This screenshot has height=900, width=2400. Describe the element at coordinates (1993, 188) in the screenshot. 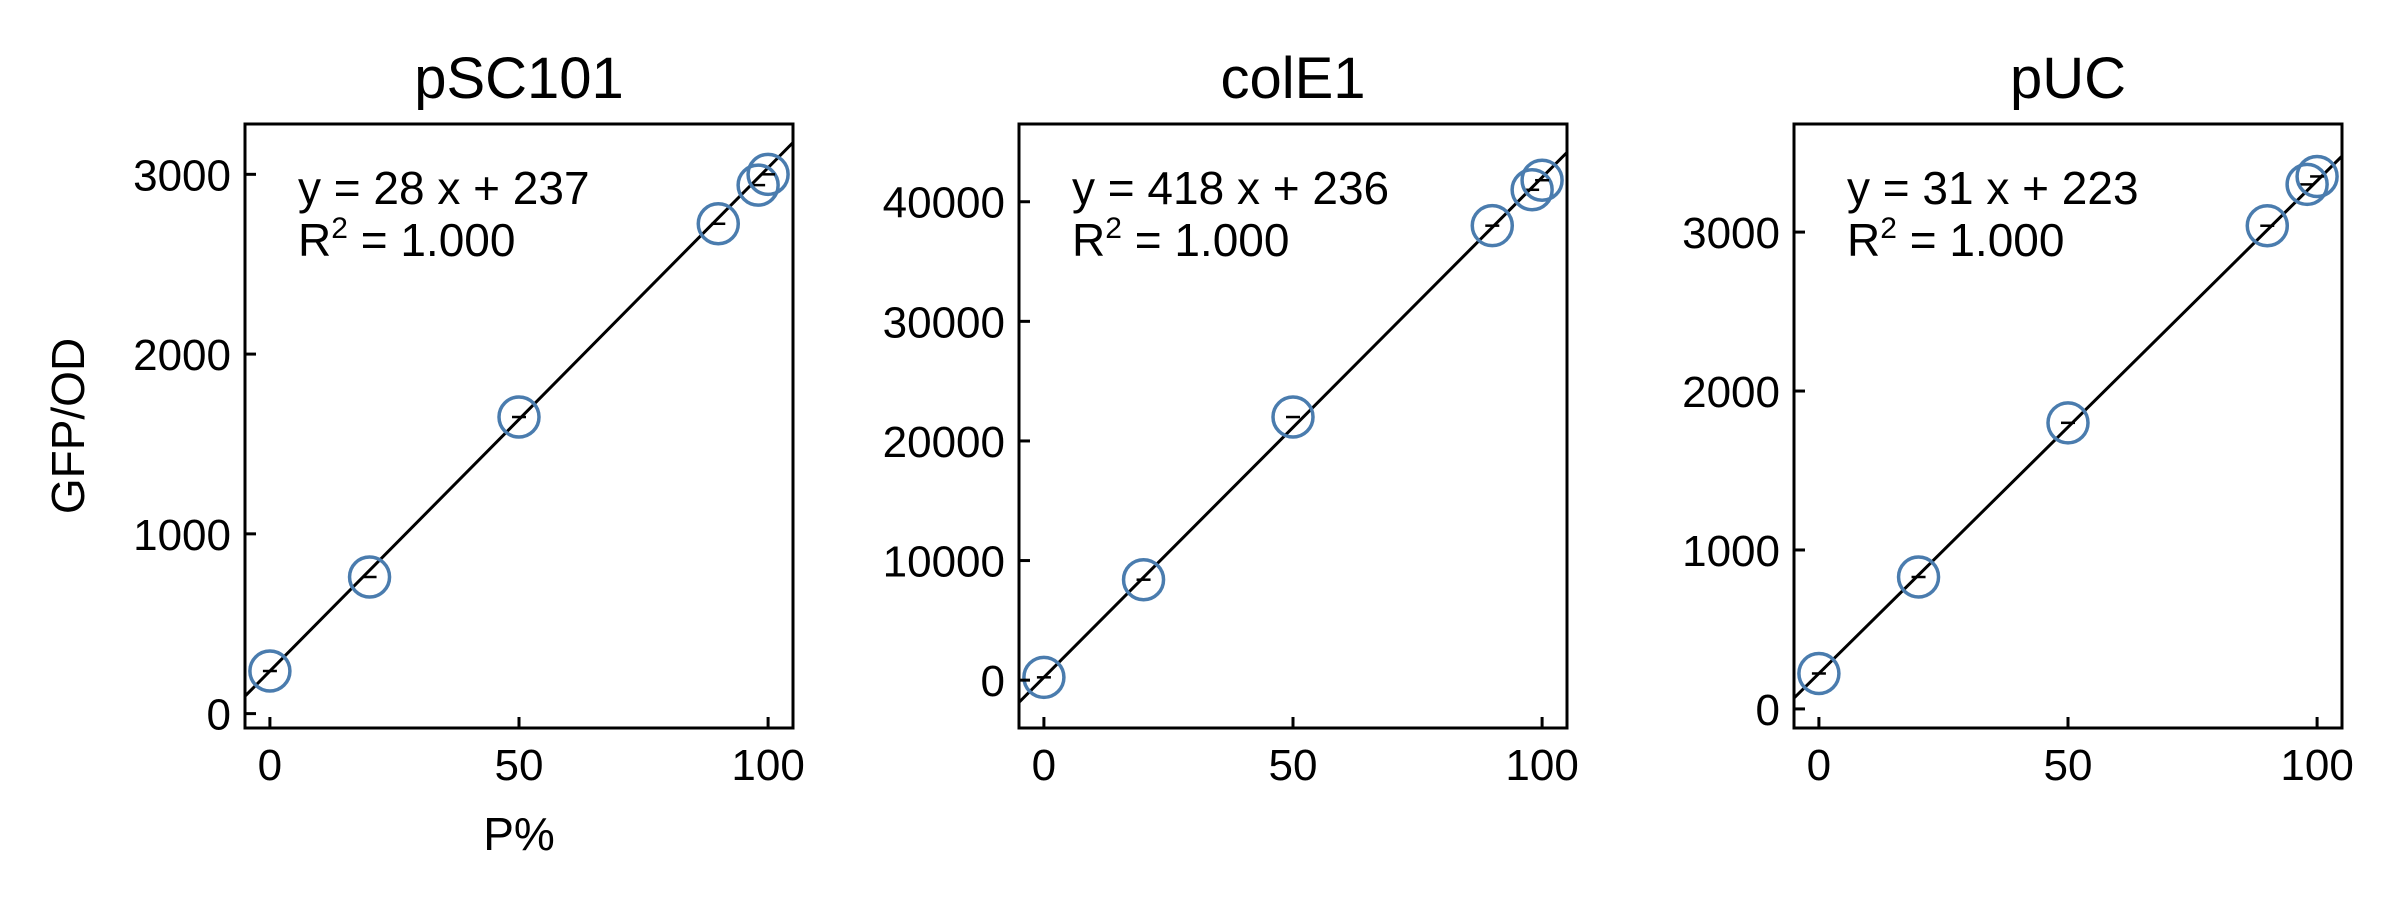

I see `fit-equation: y = 31 x + 223` at that location.